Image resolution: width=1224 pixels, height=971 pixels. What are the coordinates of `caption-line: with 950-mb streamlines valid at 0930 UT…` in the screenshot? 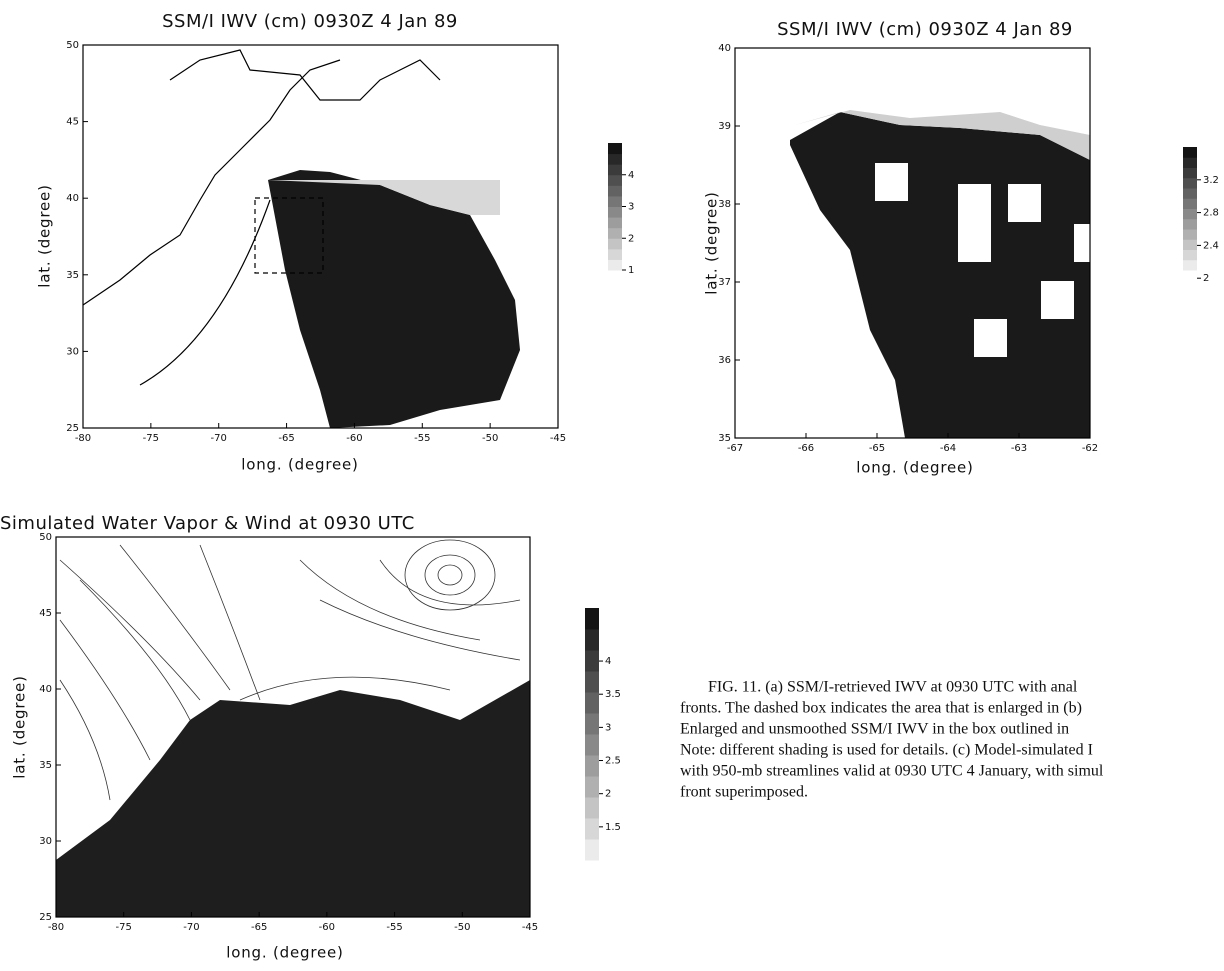 It's located at (892, 771).